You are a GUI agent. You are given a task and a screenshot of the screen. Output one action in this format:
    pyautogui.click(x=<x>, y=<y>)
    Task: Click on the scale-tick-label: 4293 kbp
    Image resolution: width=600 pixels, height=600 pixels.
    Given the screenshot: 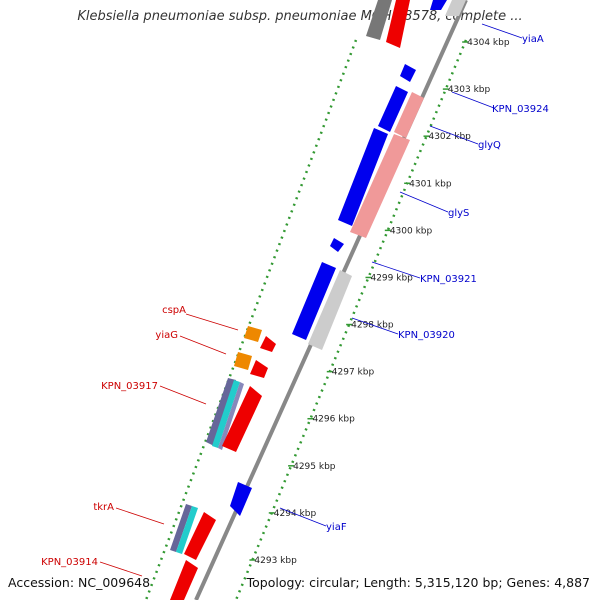 What is the action you would take?
    pyautogui.click(x=275, y=561)
    